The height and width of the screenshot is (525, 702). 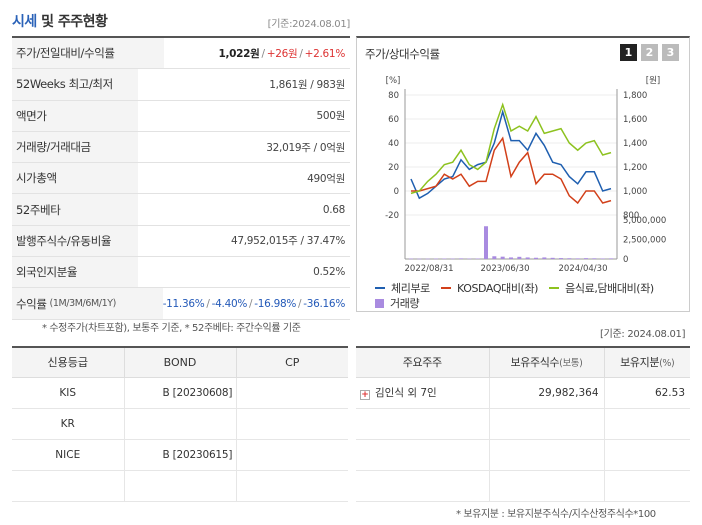 I want to click on chart-pager: 1 2 3, so click(x=649, y=52).